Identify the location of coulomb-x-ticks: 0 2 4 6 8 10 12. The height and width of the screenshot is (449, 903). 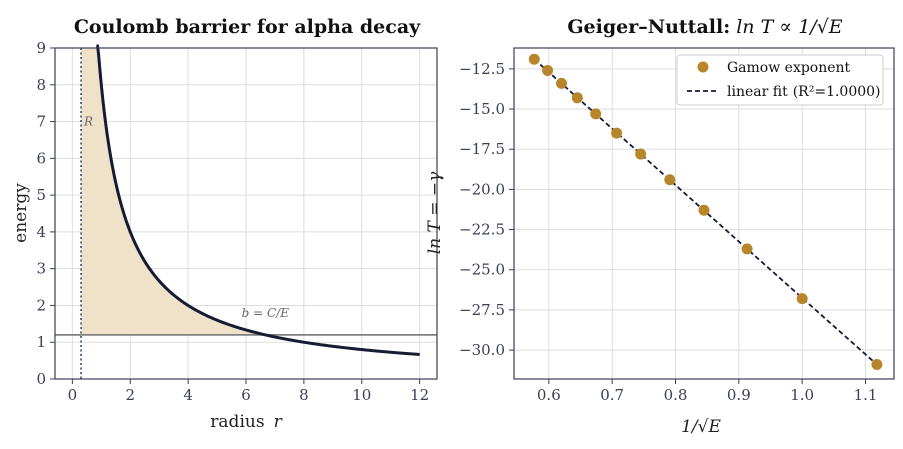
(248, 391).